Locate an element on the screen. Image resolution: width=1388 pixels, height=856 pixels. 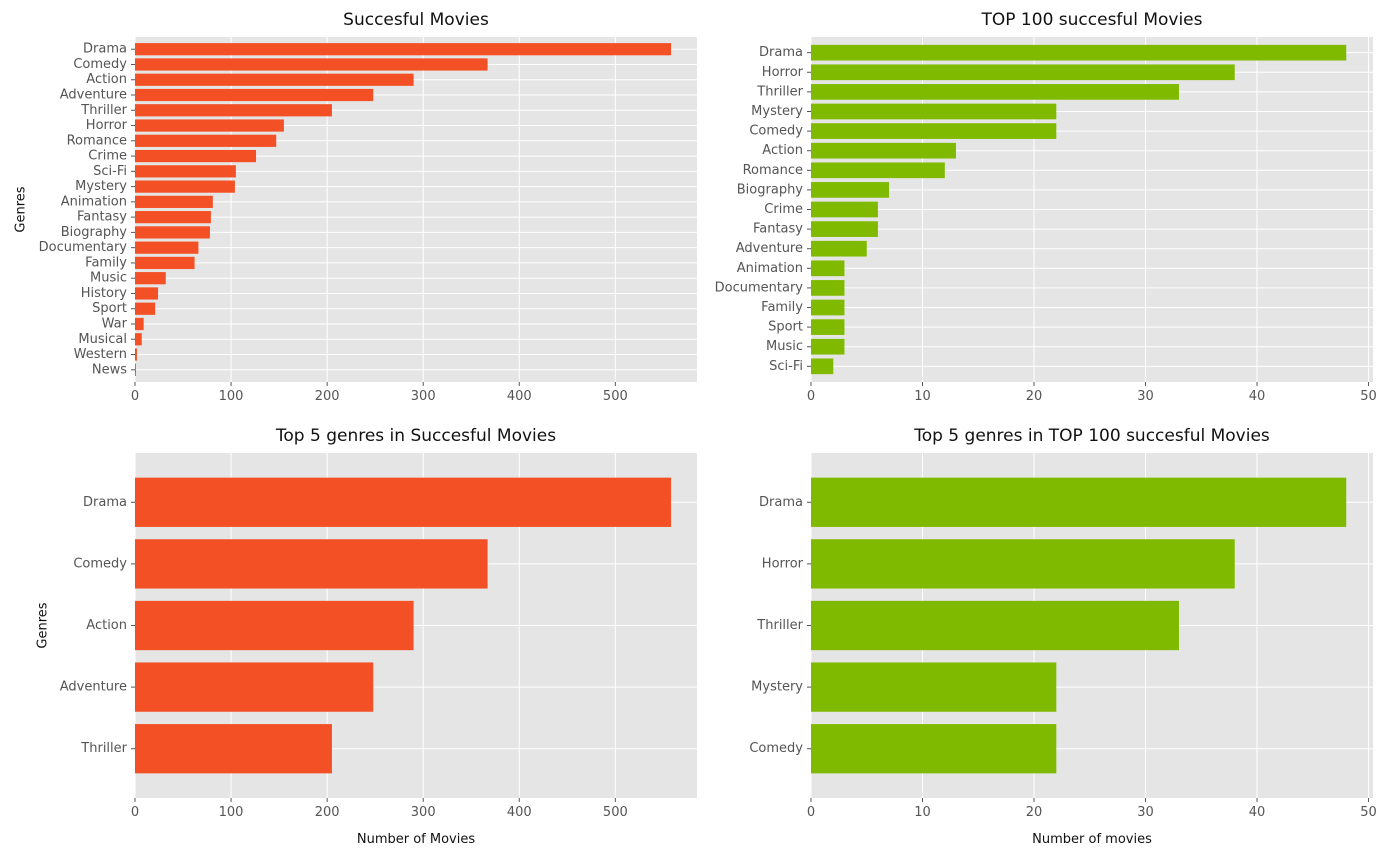
chart-title: Succesful Movies is located at coordinates (416, 20).